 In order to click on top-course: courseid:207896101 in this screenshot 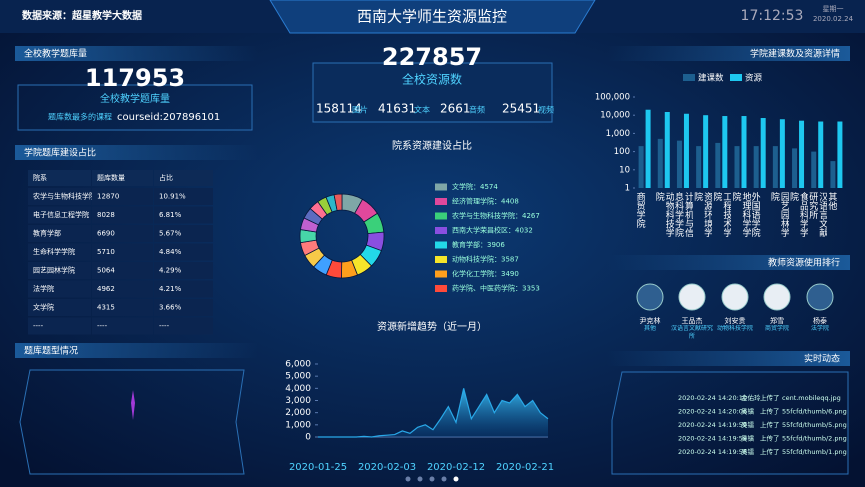, I will do `click(168, 117)`.